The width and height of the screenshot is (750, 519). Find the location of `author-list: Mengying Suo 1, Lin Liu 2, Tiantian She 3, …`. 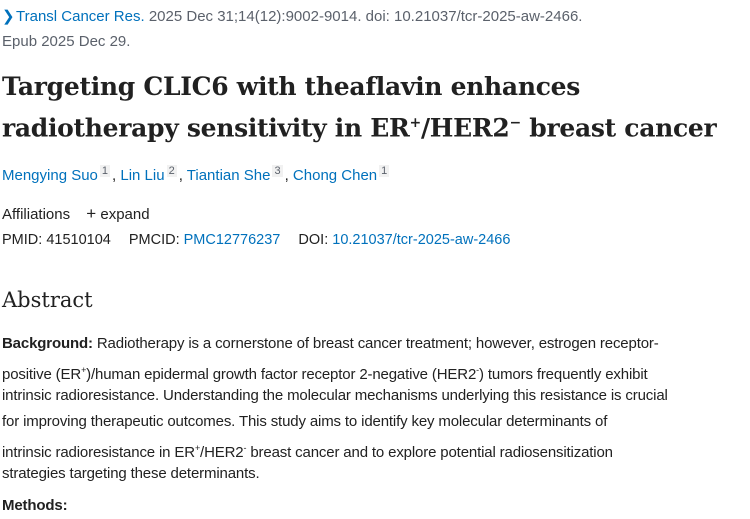

author-list: Mengying Suo 1, Lin Liu 2, Tiantian She 3, … is located at coordinates (196, 174).